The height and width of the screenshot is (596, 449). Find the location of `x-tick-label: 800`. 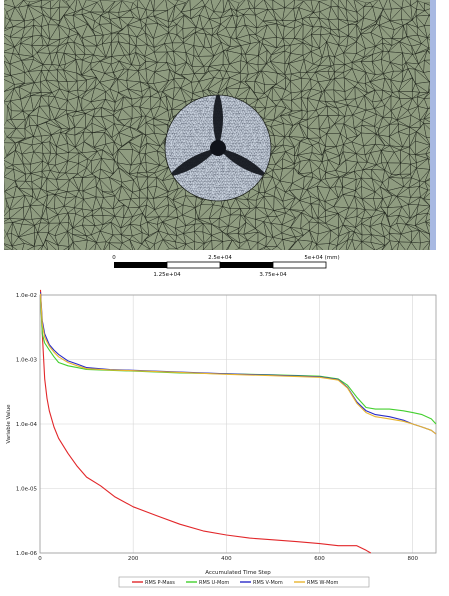

x-tick-label: 800 is located at coordinates (412, 559).